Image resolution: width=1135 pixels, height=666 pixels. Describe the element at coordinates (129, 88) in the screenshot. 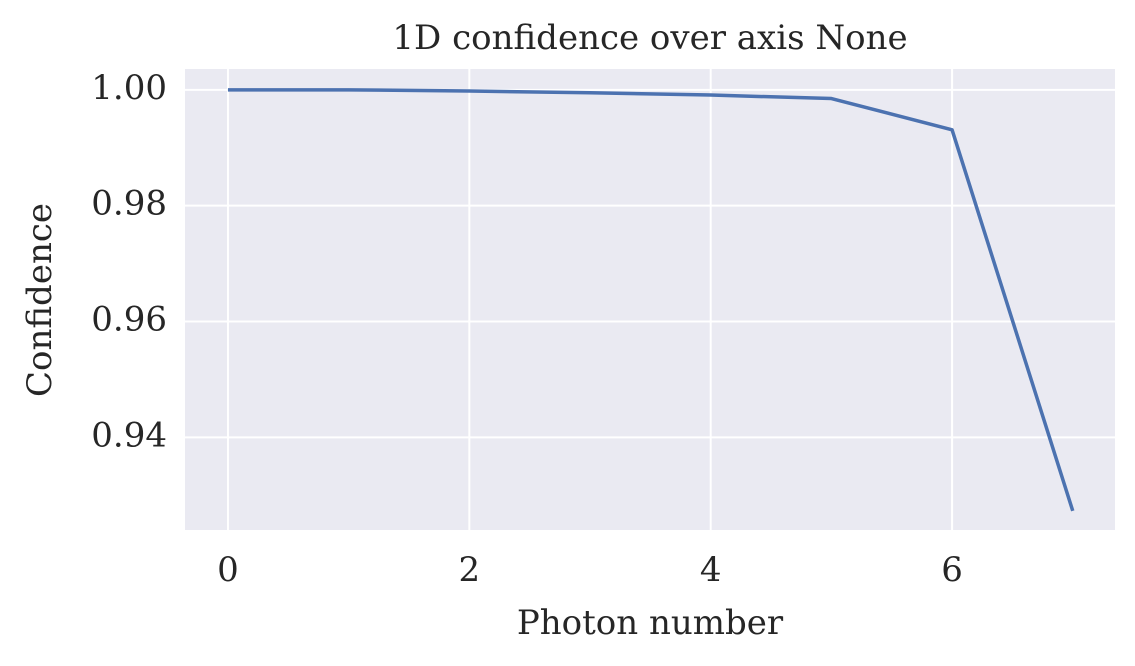

I see `y-tick-label: 1.00` at that location.